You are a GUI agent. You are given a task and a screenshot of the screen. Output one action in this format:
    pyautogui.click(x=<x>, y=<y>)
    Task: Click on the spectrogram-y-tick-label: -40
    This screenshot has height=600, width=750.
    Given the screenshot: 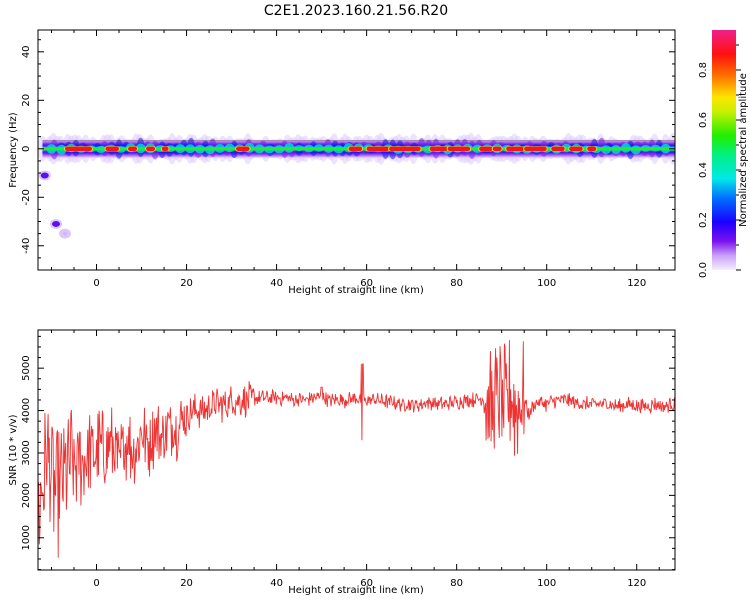 What is the action you would take?
    pyautogui.click(x=26, y=246)
    